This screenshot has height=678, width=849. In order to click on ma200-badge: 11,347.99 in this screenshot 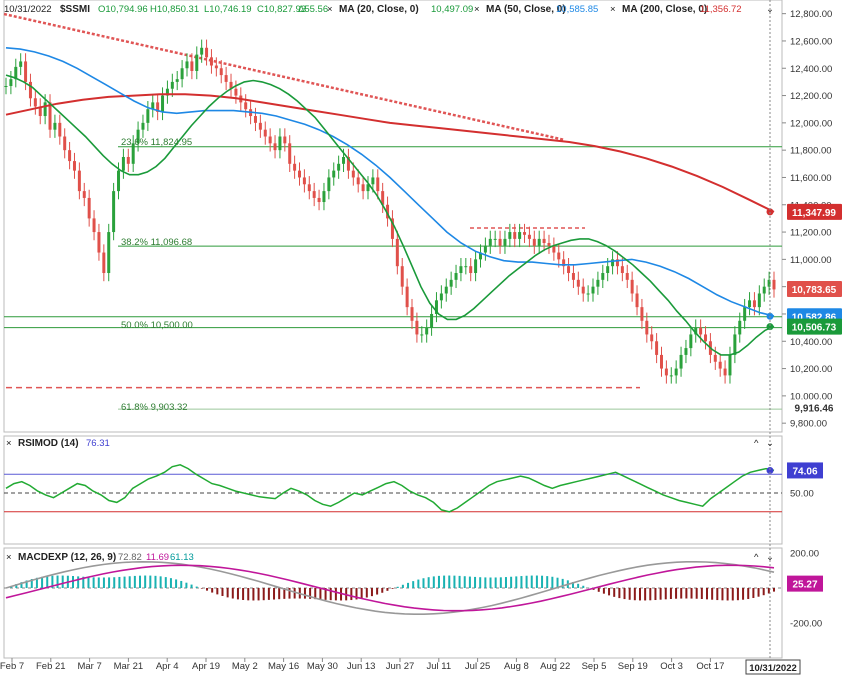, I will do `click(814, 211)`.